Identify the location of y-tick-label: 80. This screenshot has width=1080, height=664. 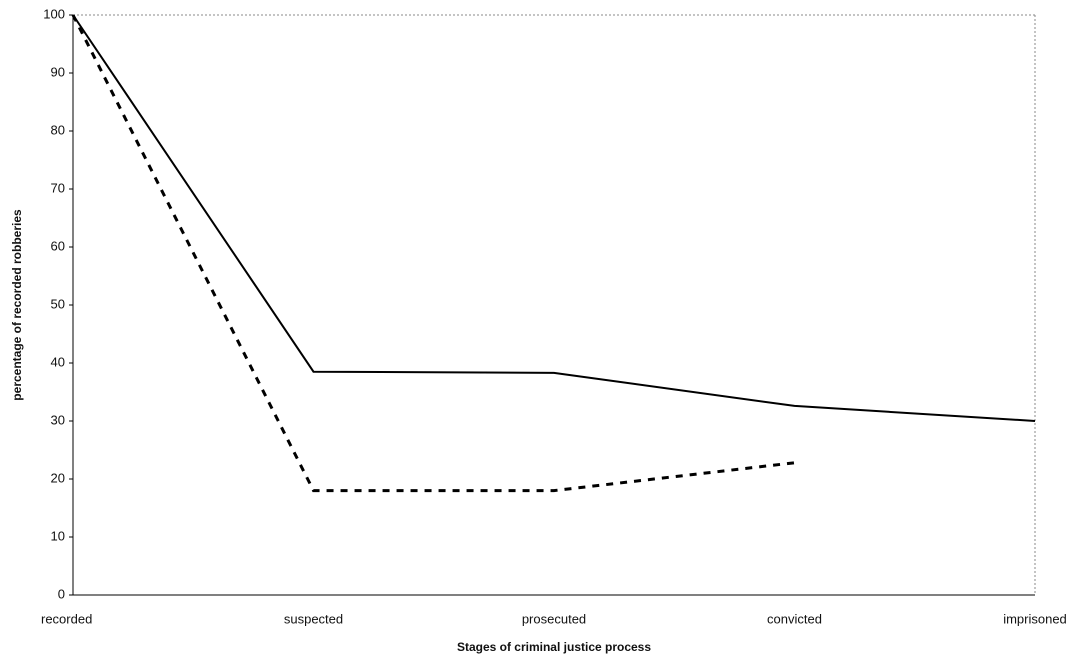
(58, 129).